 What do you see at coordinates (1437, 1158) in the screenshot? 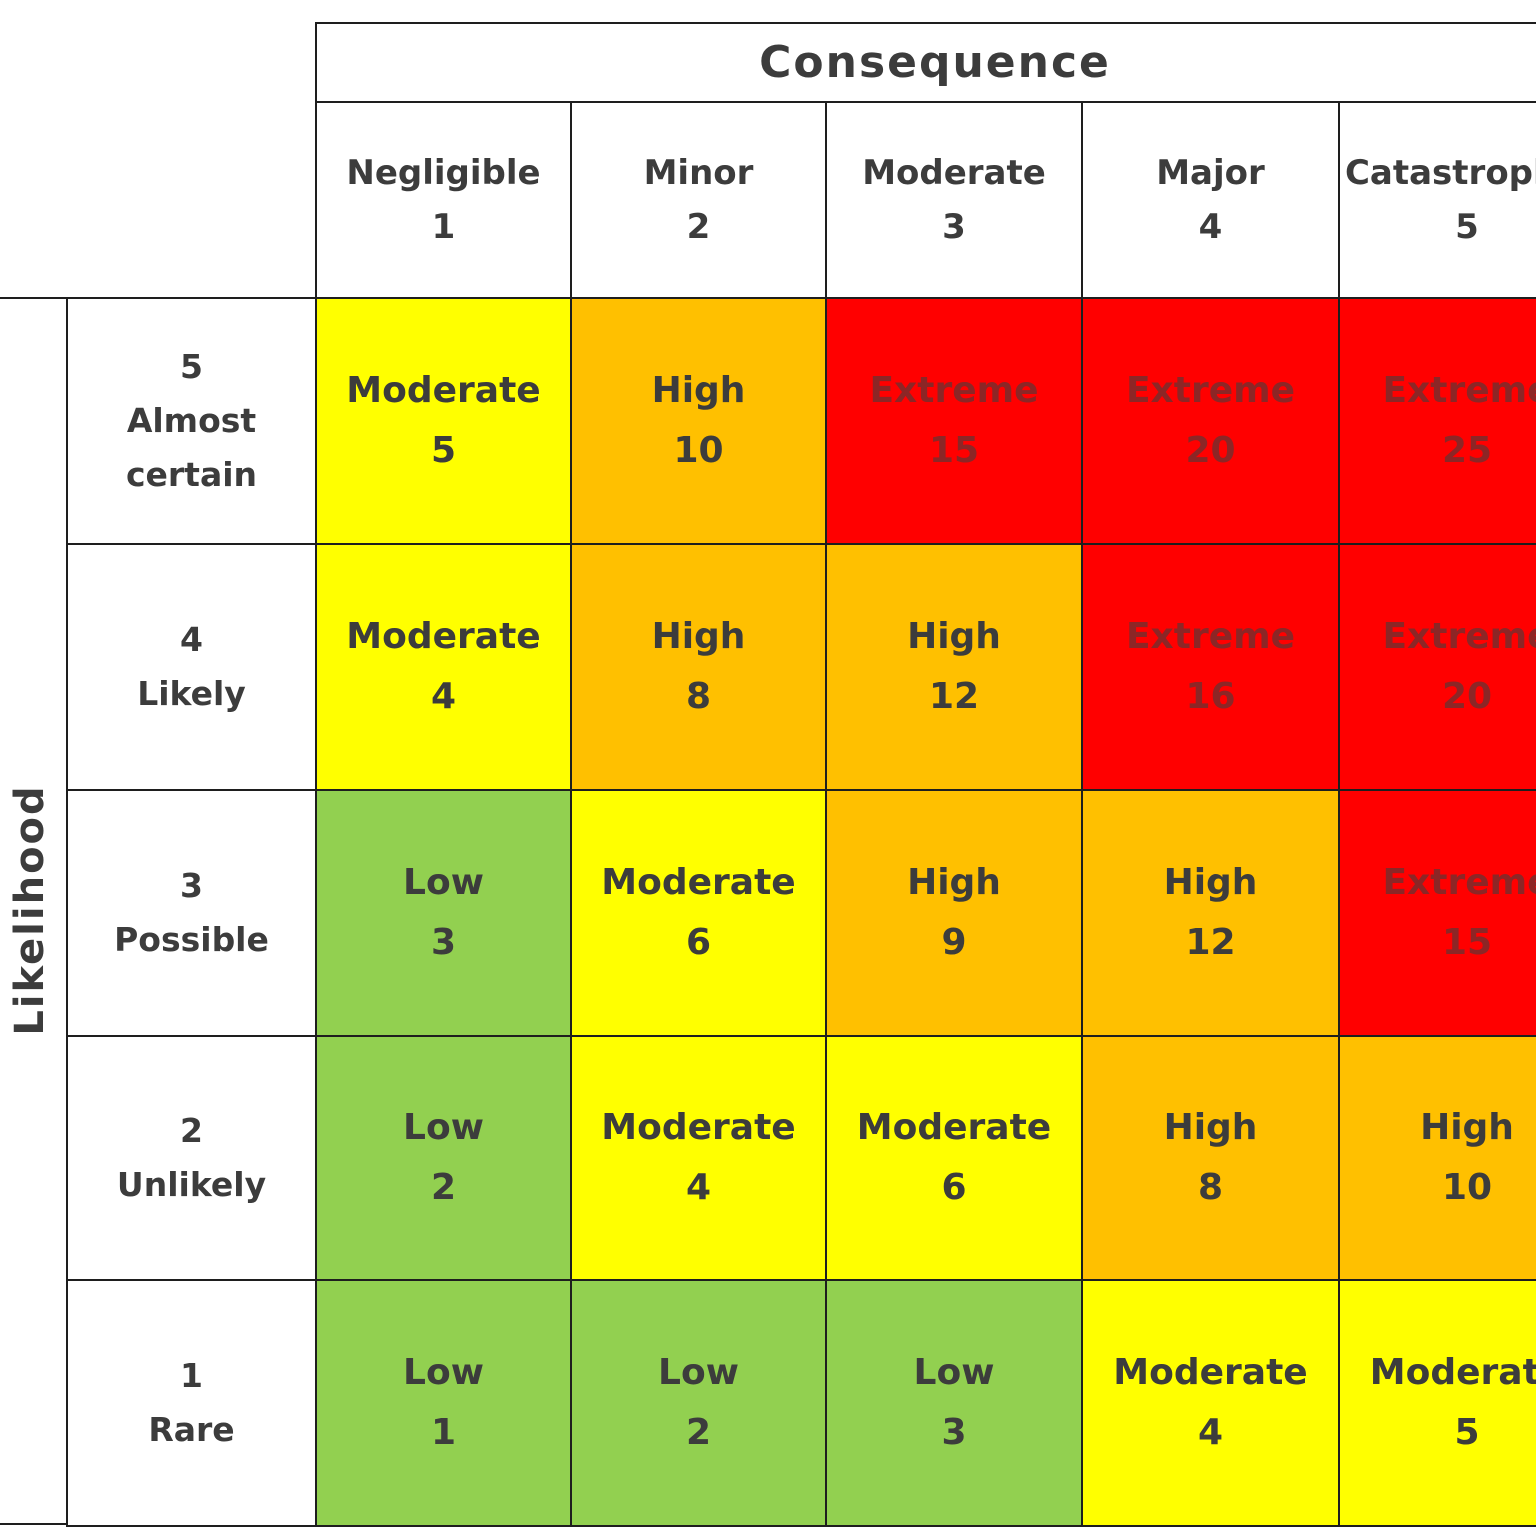
I see `risk-cell-2-5: High 10` at bounding box center [1437, 1158].